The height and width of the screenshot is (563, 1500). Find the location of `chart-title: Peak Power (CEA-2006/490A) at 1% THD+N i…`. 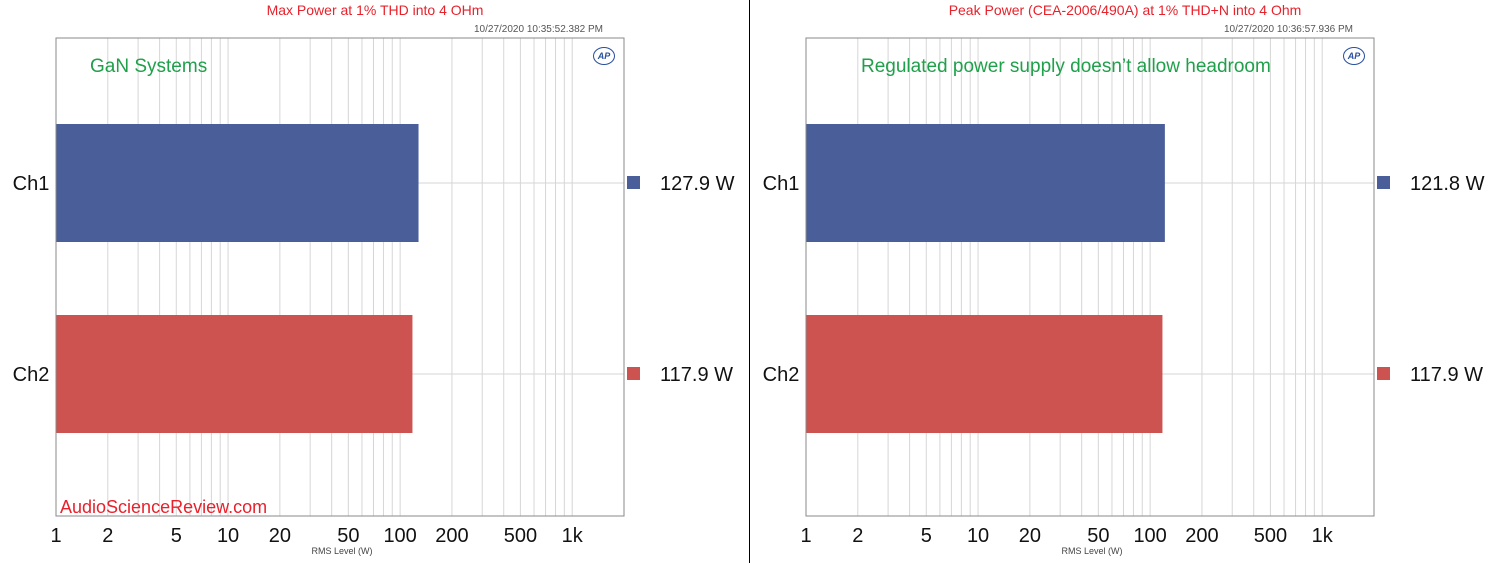

chart-title: Peak Power (CEA-2006/490A) at 1% THD+N i… is located at coordinates (1125, 10).